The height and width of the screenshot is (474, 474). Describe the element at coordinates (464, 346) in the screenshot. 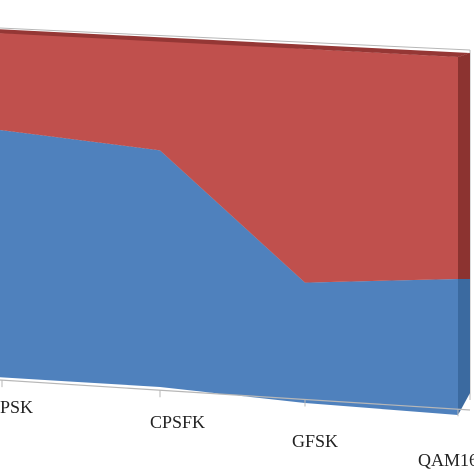

I see `area-series-1-side` at that location.